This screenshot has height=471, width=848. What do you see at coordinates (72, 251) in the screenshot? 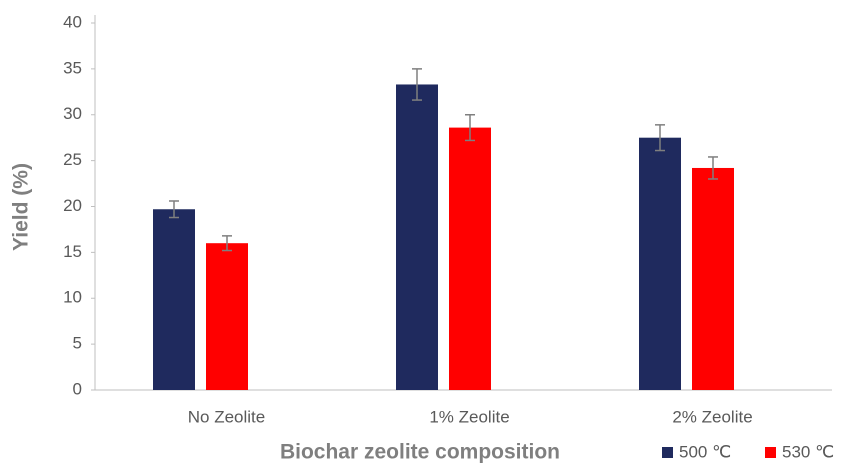
I see `y-tick-label: 15` at bounding box center [72, 251].